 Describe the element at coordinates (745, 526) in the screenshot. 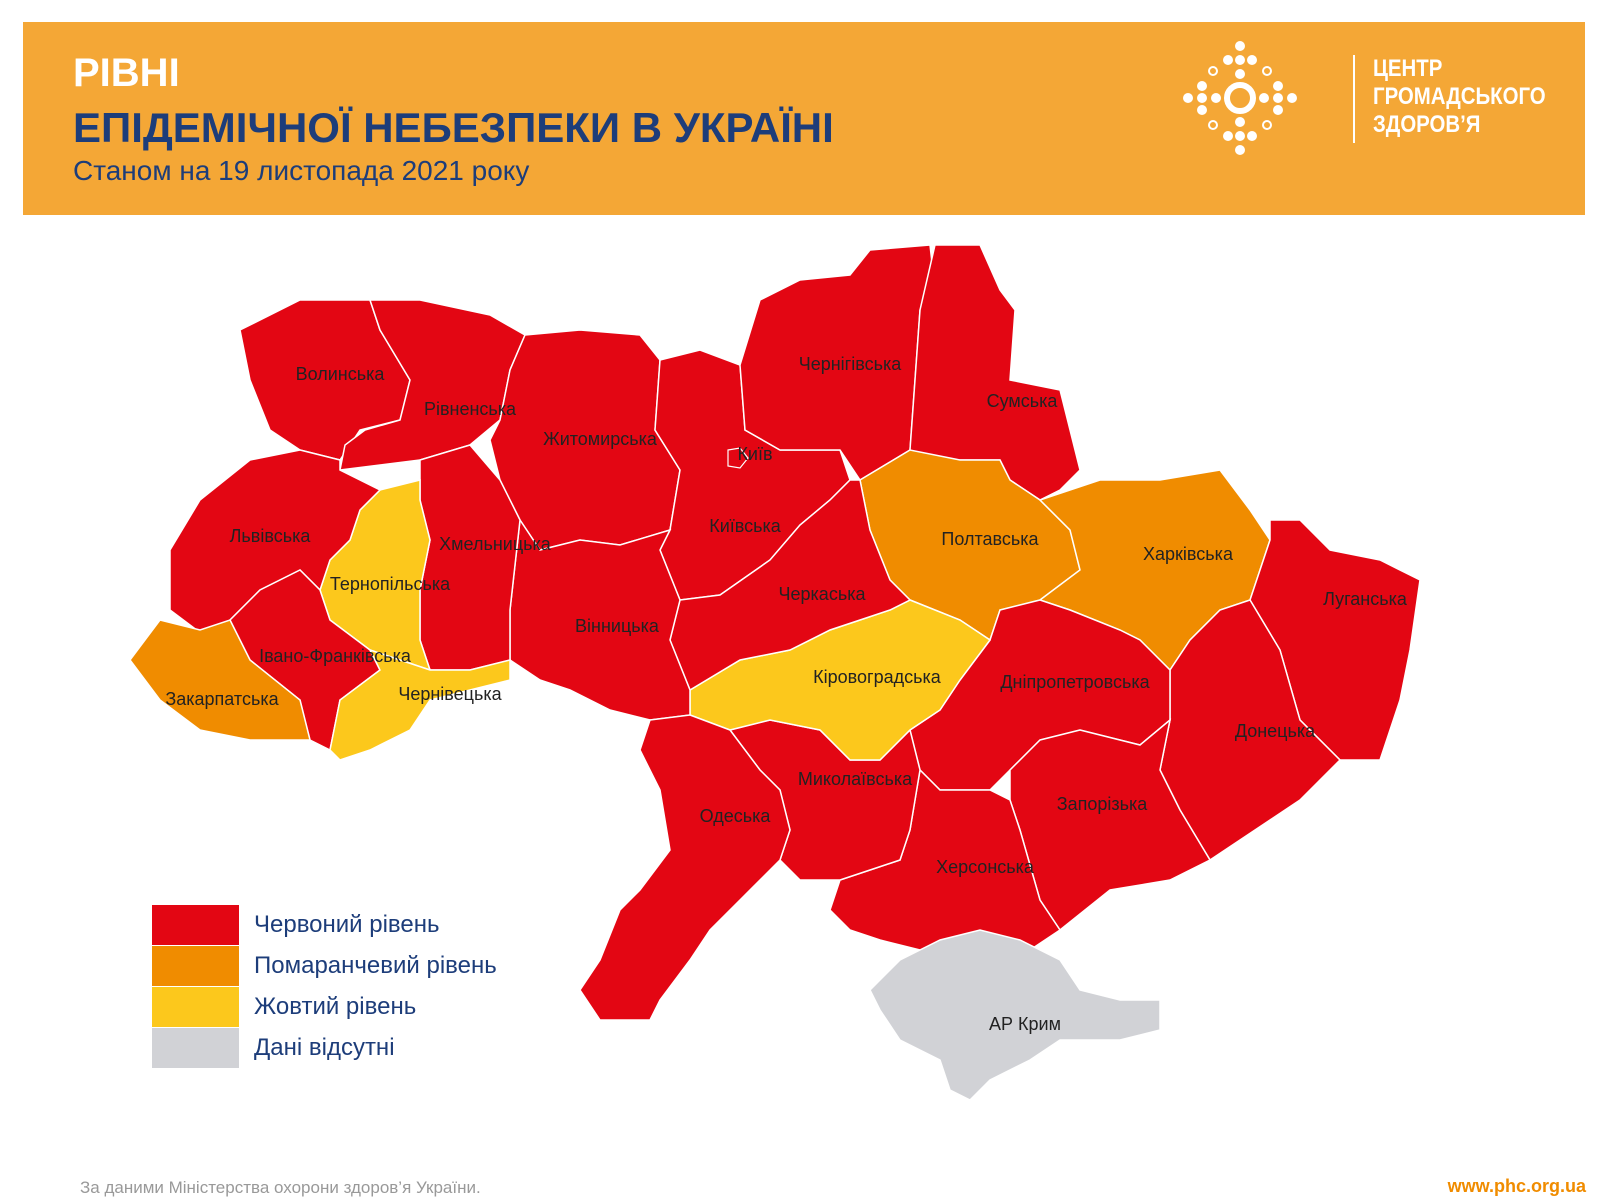

I see `region-label: Київська` at that location.